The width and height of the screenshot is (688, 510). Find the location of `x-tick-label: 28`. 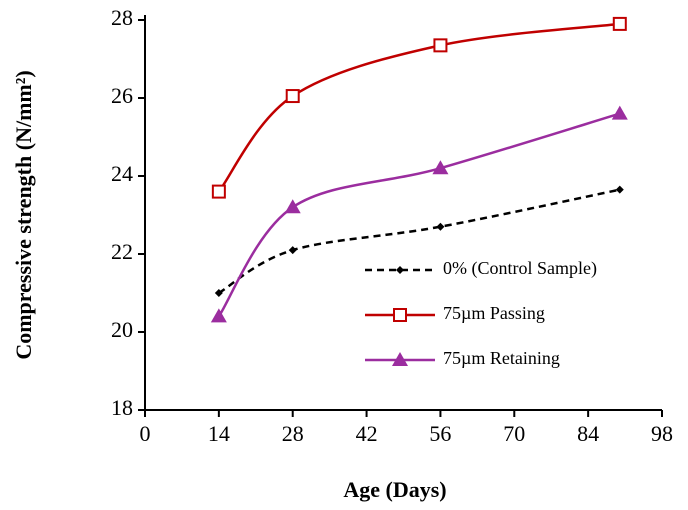

x-tick-label: 28 is located at coordinates (293, 433).